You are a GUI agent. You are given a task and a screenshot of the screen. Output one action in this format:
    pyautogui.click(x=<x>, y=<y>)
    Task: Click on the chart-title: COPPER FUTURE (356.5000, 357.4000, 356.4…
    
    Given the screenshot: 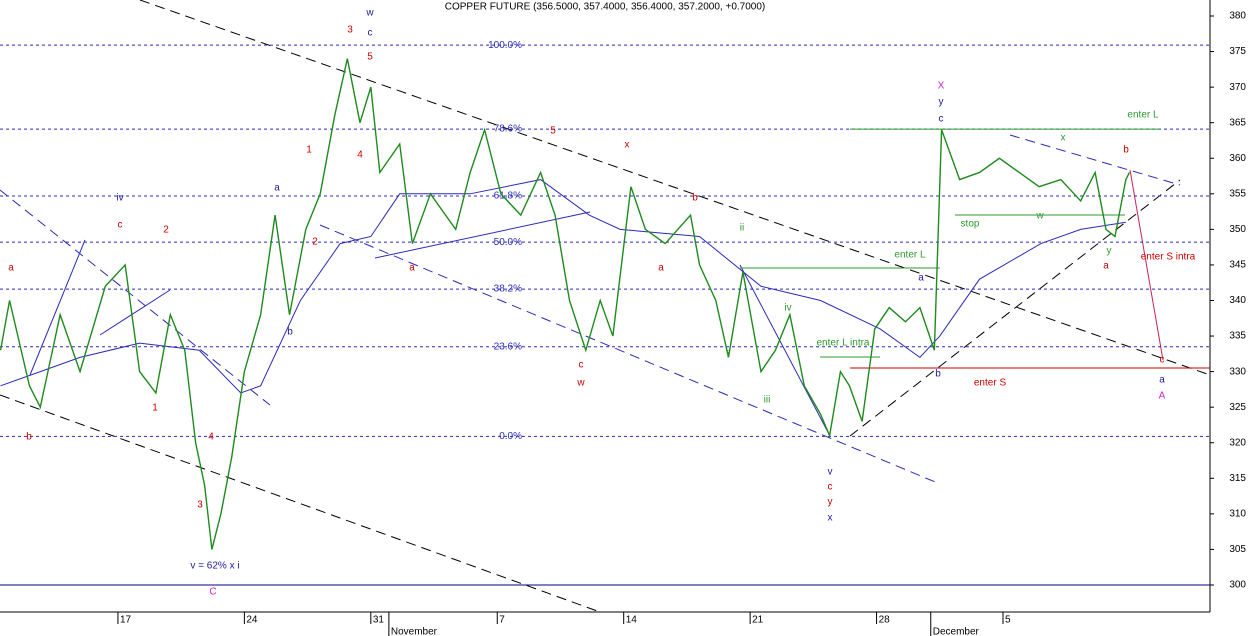 What is the action you would take?
    pyautogui.click(x=605, y=7)
    